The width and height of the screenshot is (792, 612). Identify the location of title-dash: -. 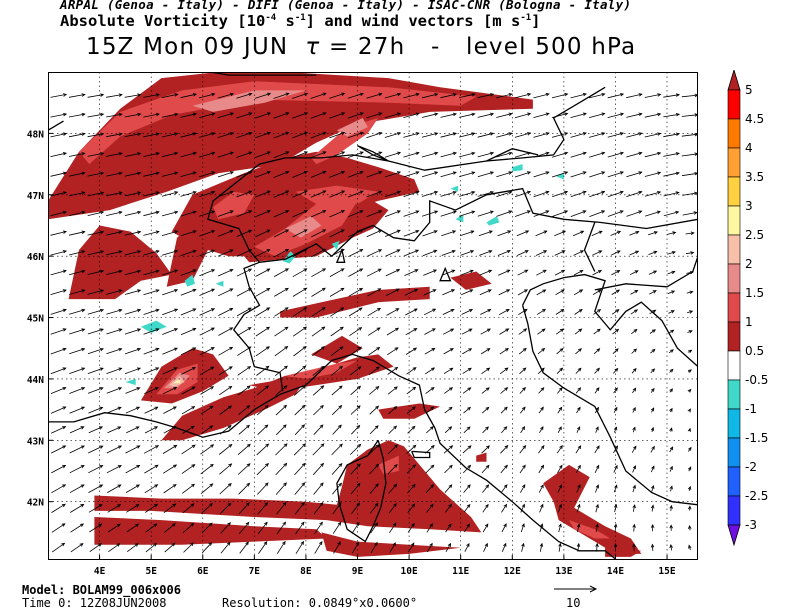
(435, 47).